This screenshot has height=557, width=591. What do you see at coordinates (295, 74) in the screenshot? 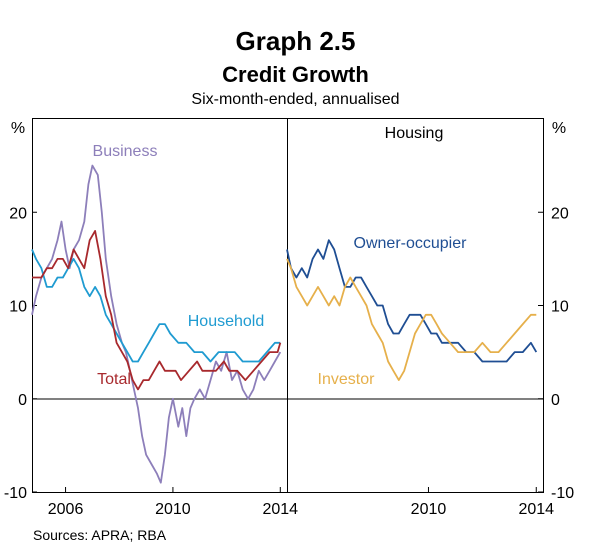
I see `chart-subtitle: Credit Growth` at bounding box center [295, 74].